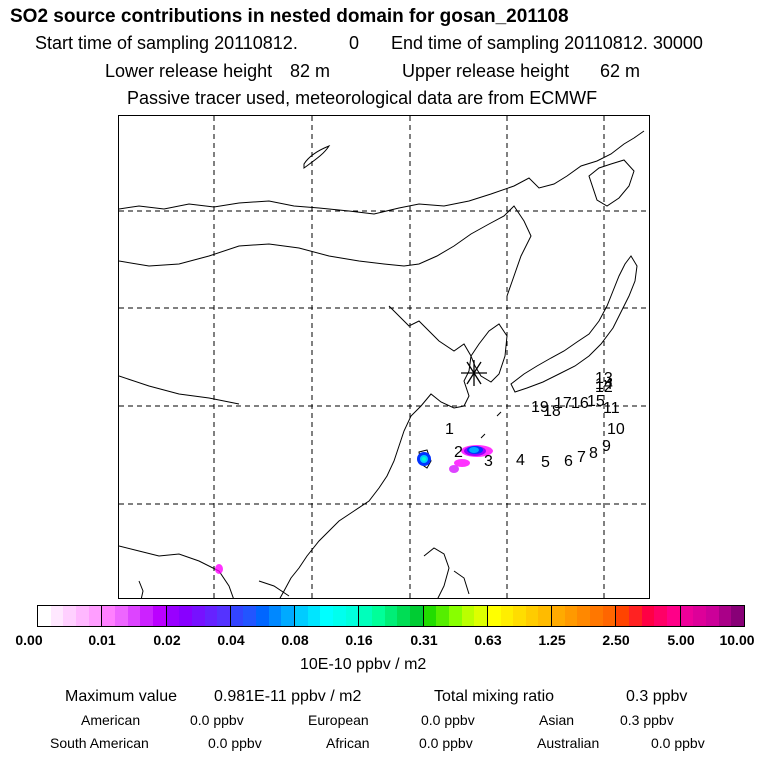  Describe the element at coordinates (363, 664) in the screenshot. I see `colorbar-unit: 10E-10 ppbv / m2` at that location.